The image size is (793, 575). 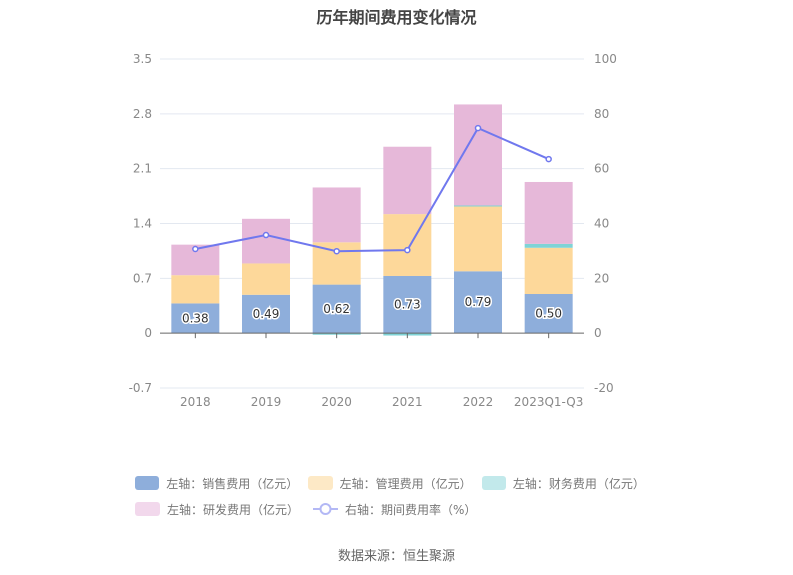 I want to click on x-tick-label: 2018, so click(x=195, y=402).